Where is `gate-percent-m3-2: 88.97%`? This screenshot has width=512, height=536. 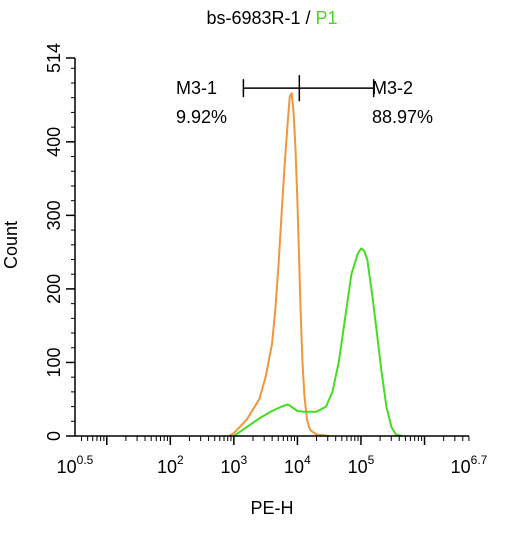
gate-percent-m3-2: 88.97% is located at coordinates (402, 117).